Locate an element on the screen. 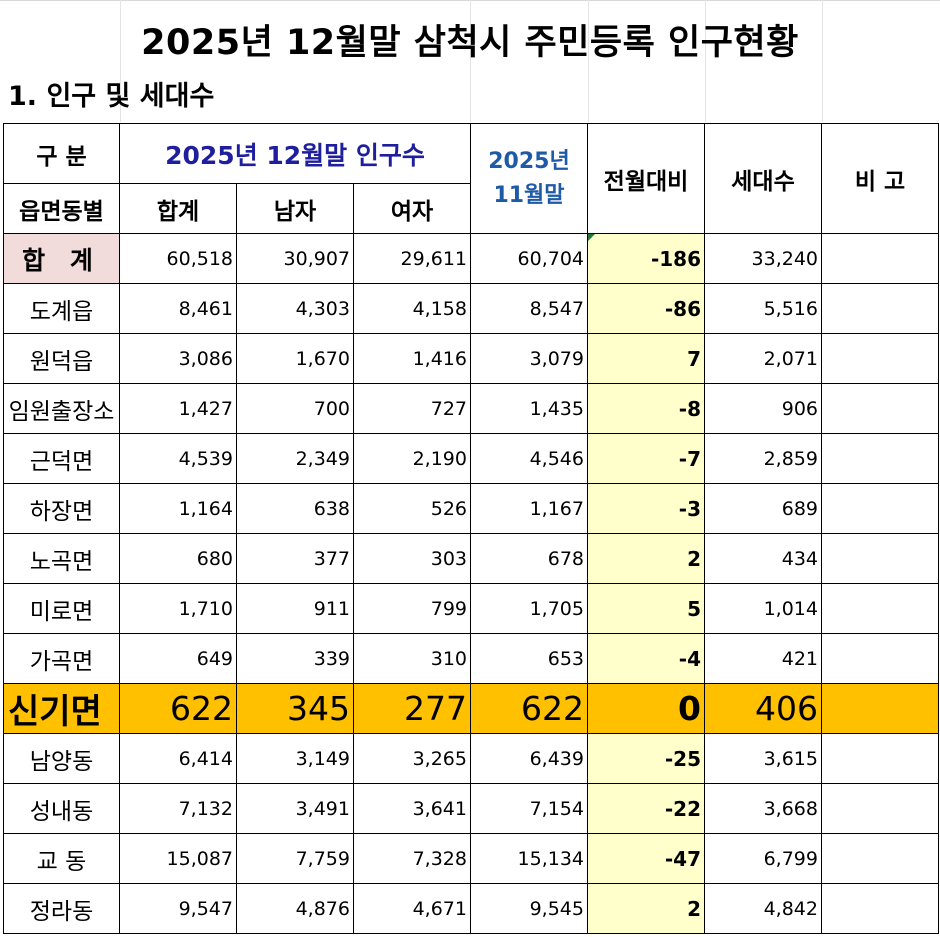 Image resolution: width=940 pixels, height=937 pixels. cell-prev: 8,547 is located at coordinates (529, 308).